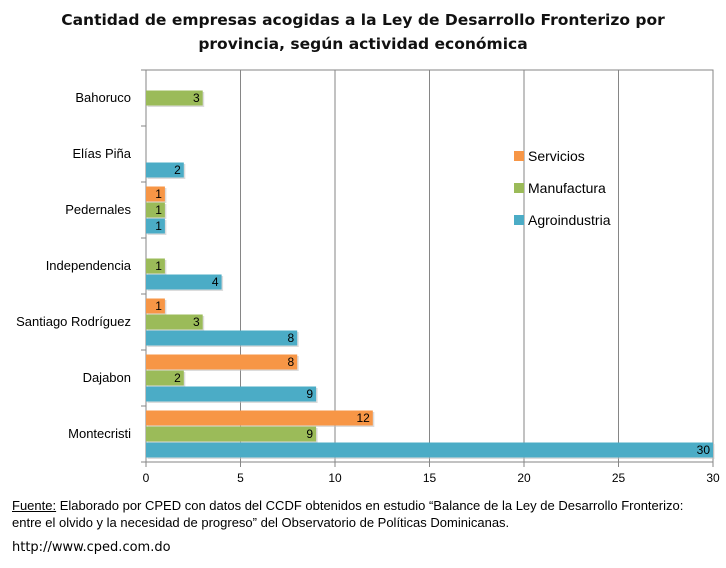 The image size is (726, 568). Describe the element at coordinates (146, 478) in the screenshot. I see `x-tick-label: 0` at that location.